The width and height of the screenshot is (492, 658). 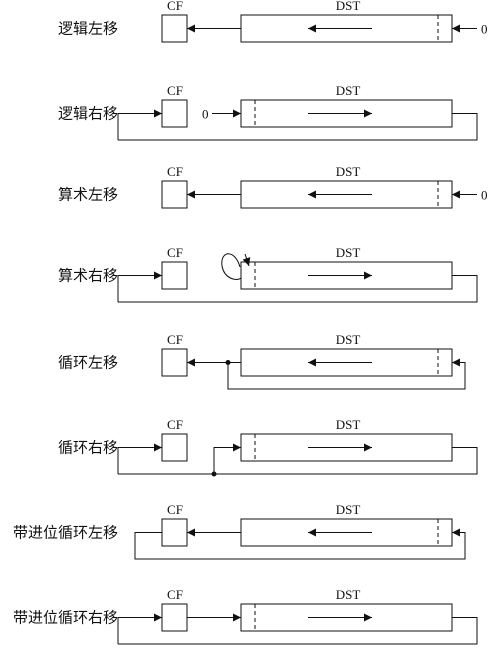 What do you see at coordinates (88, 29) in the screenshot?
I see `operation-label-shl: 逻辑左移` at bounding box center [88, 29].